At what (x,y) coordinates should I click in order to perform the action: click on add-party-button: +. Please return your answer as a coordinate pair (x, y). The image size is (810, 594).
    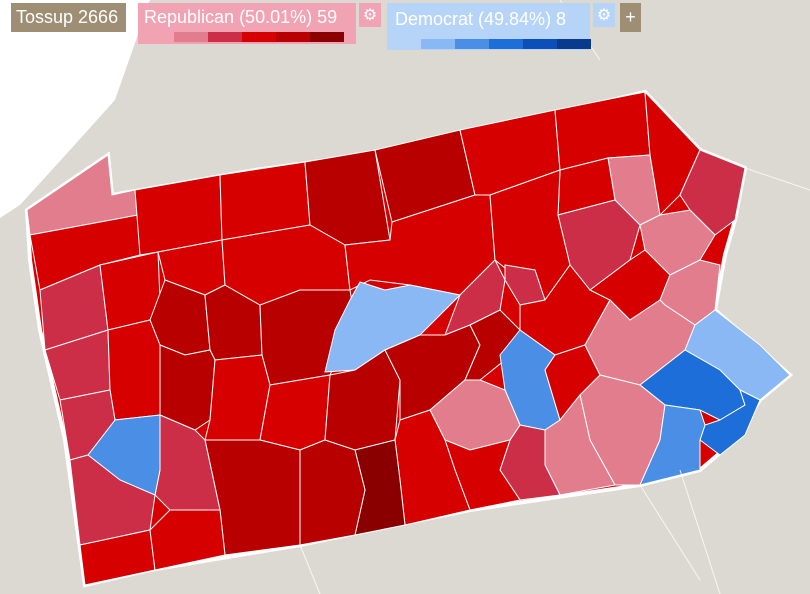
    Looking at the image, I should click on (630, 17).